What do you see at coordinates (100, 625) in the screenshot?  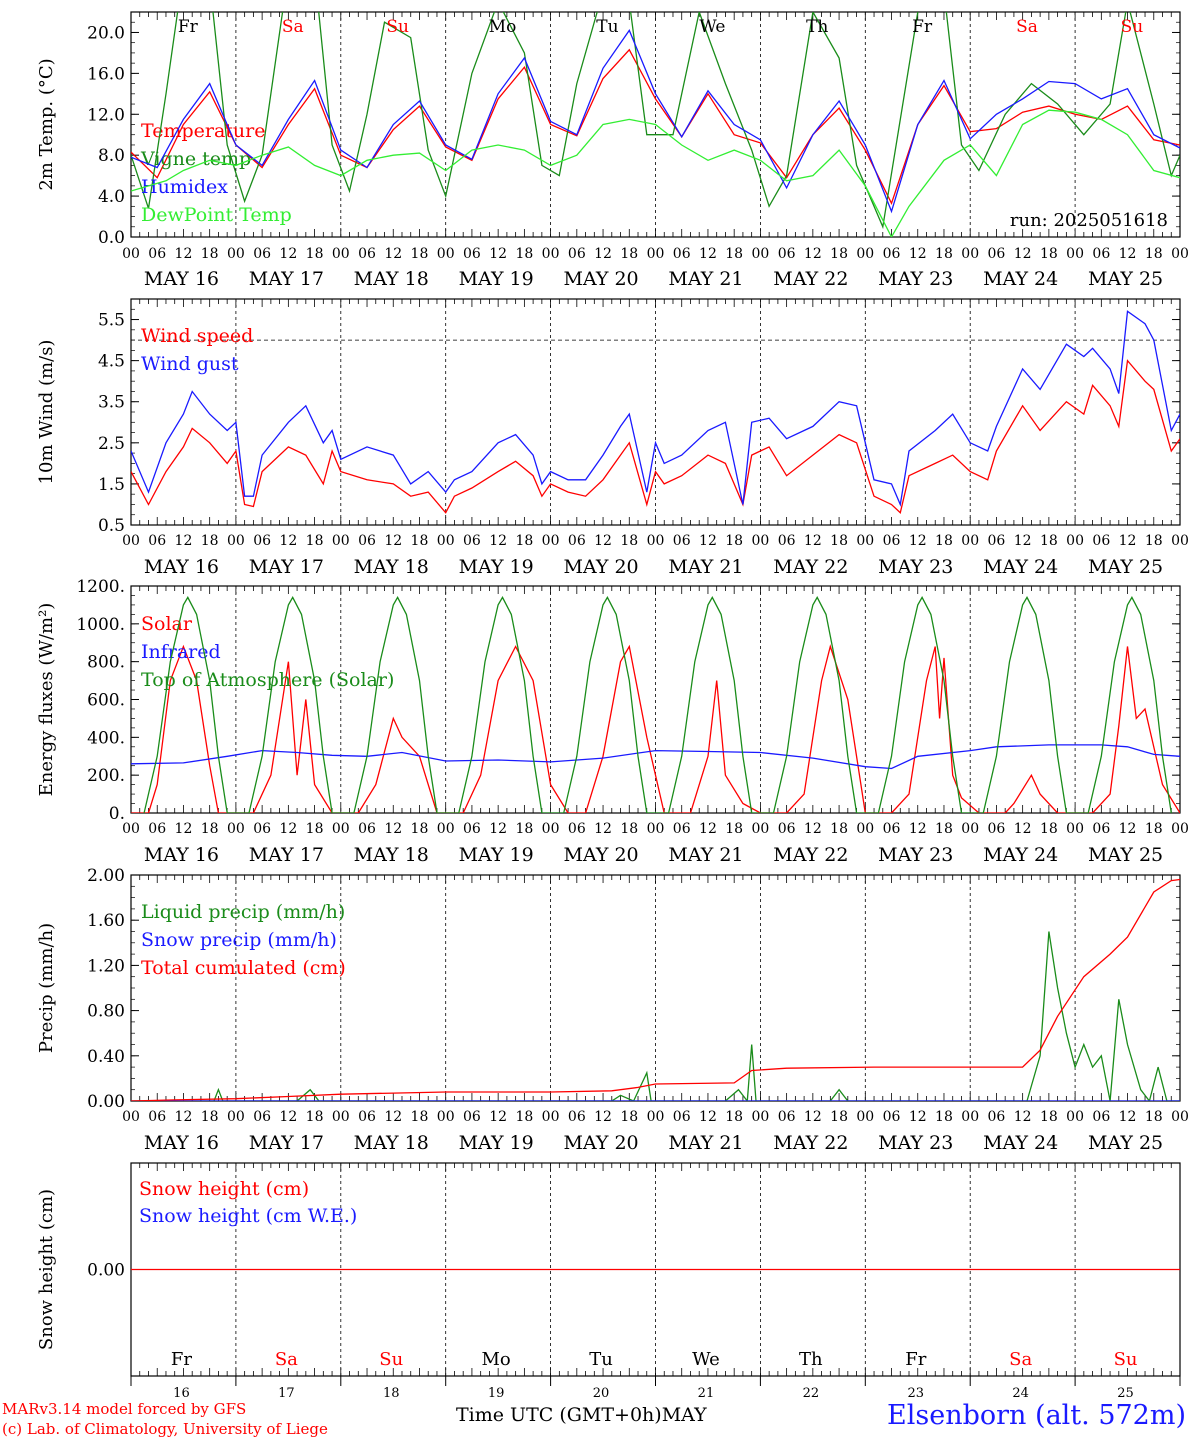 I see `y-tick-label: 1000.` at bounding box center [100, 625].